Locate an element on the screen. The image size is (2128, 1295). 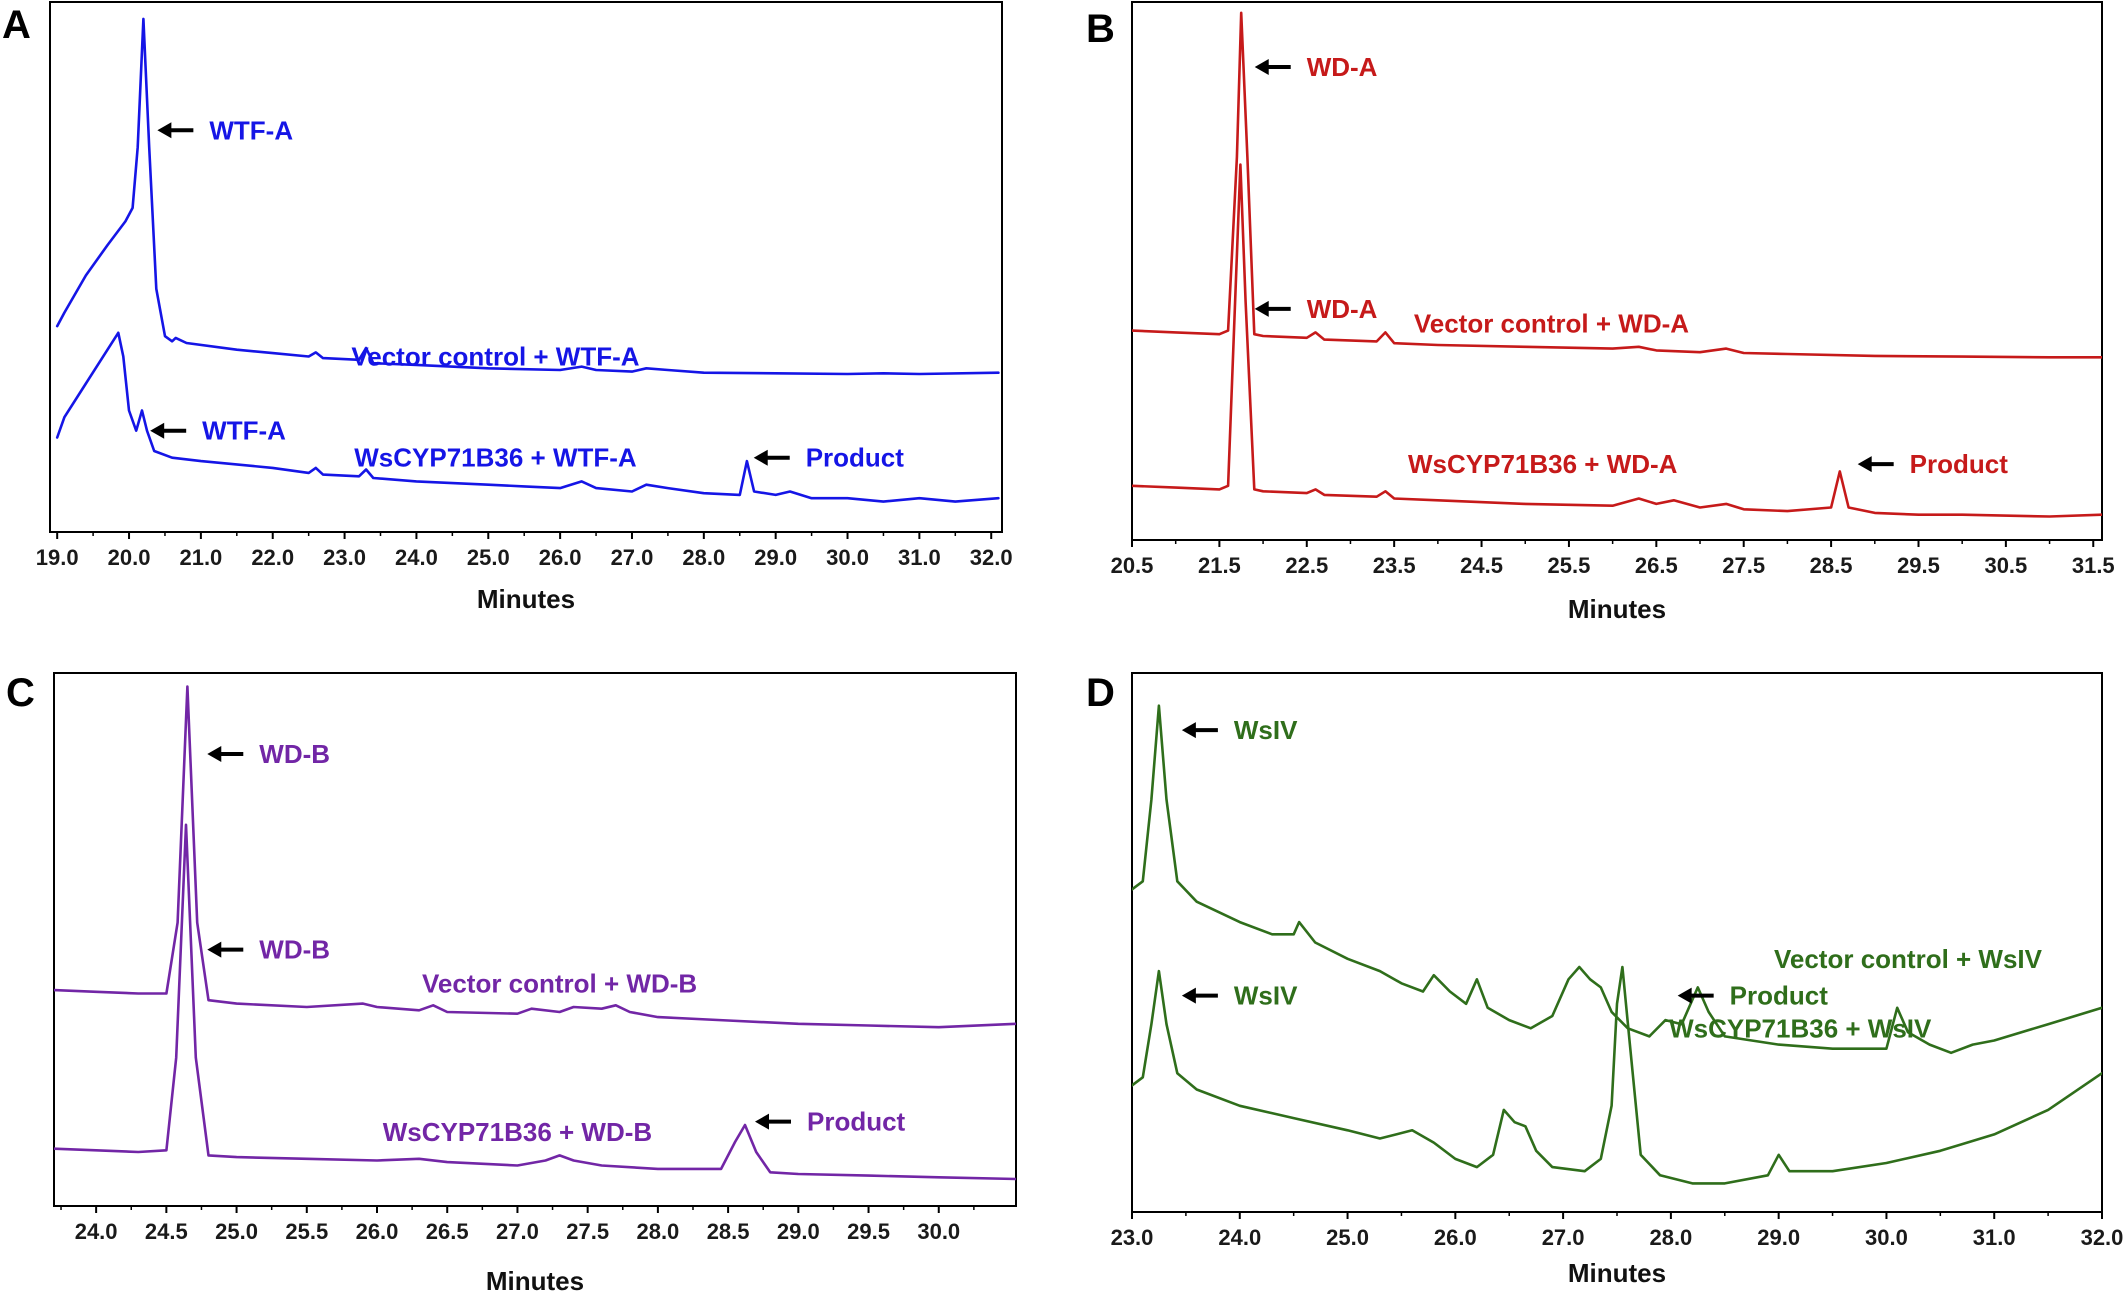
series-label: Vector control + WsIV is located at coordinates (1908, 959).